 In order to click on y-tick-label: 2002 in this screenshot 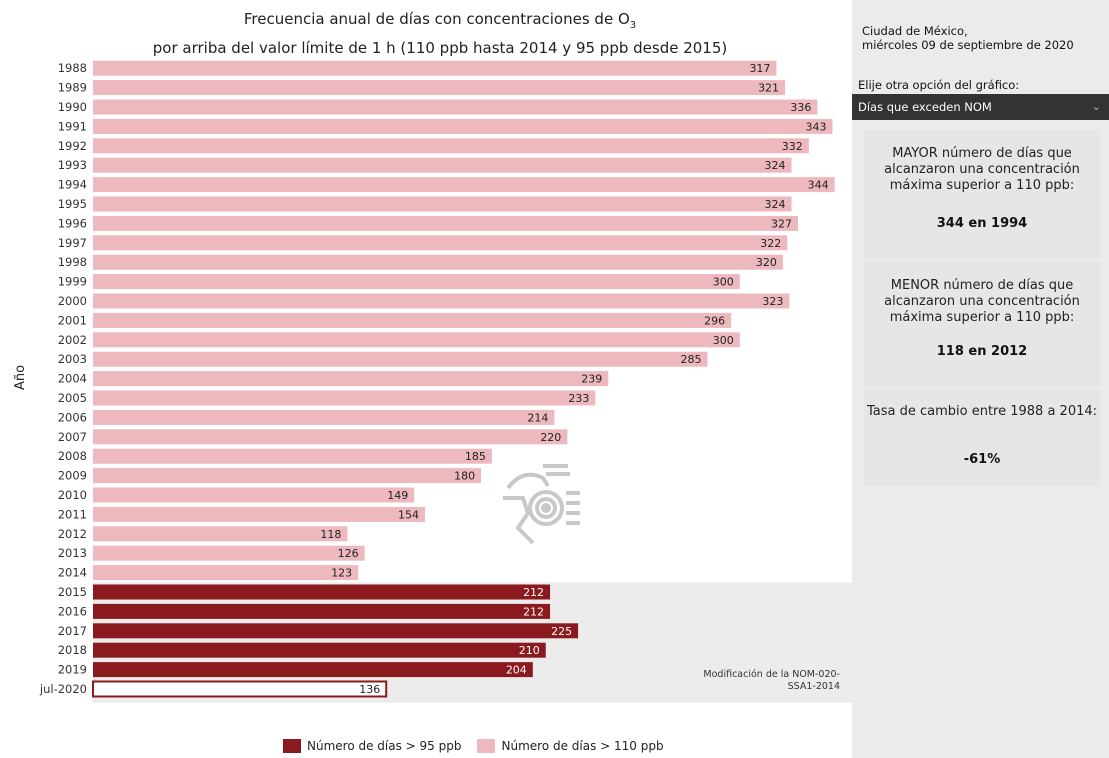, I will do `click(72, 340)`.